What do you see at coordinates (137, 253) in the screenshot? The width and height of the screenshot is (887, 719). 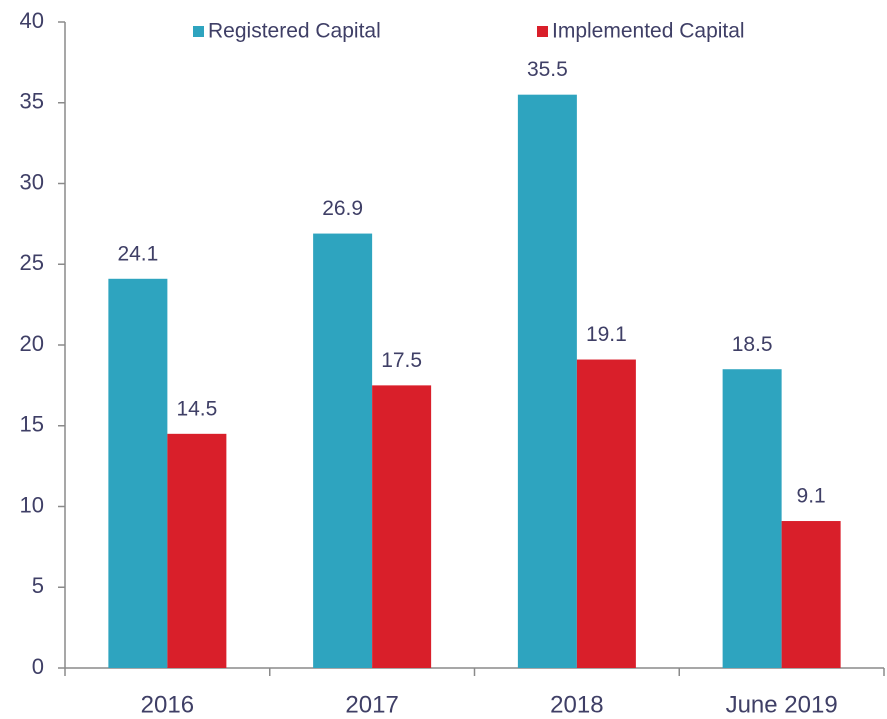 I see `value-label: 24.1` at bounding box center [137, 253].